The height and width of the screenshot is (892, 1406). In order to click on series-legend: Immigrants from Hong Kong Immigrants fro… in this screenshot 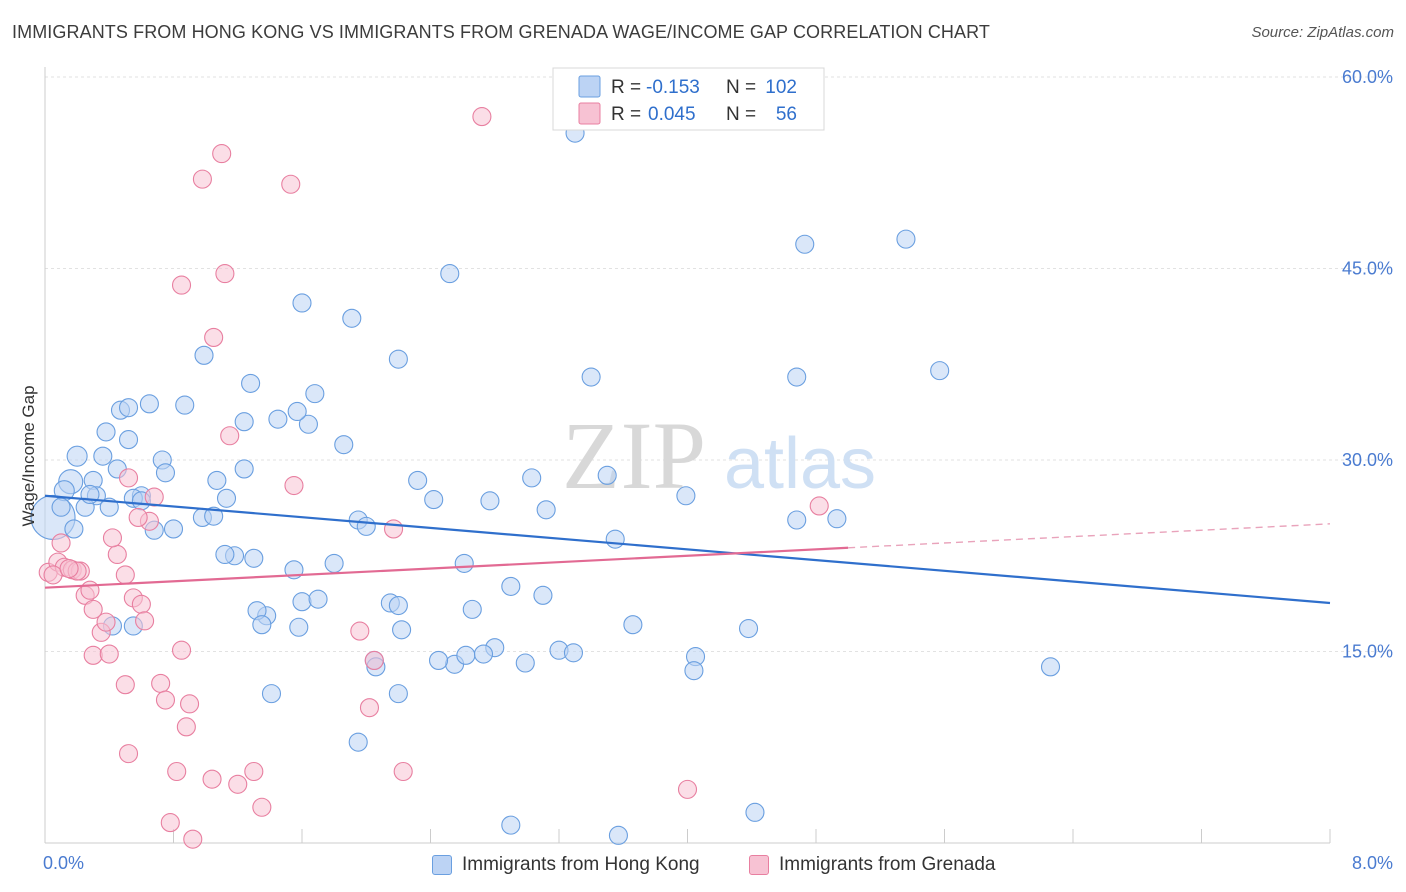, I will do `click(703, 865)`.